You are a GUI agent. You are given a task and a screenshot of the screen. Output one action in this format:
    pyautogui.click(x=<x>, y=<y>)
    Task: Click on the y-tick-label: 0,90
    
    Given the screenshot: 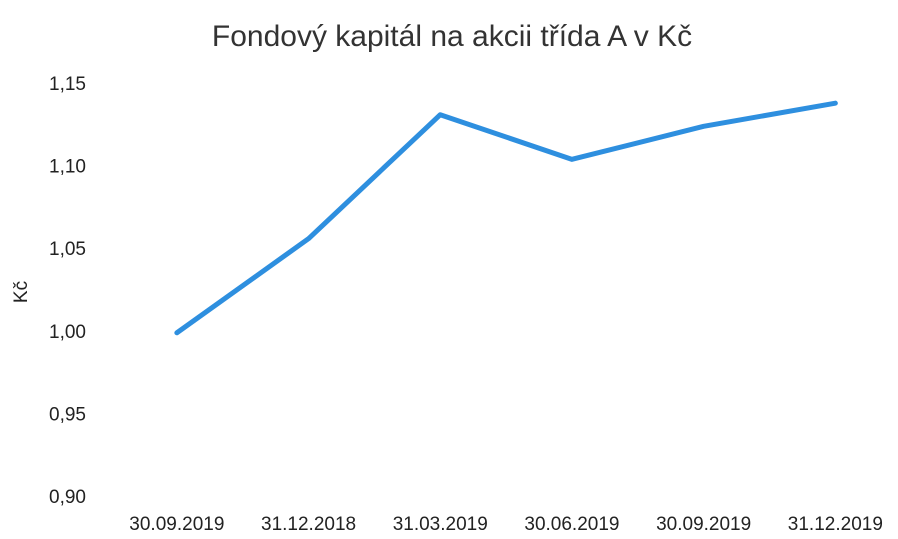 What is the action you would take?
    pyautogui.click(x=67, y=497)
    